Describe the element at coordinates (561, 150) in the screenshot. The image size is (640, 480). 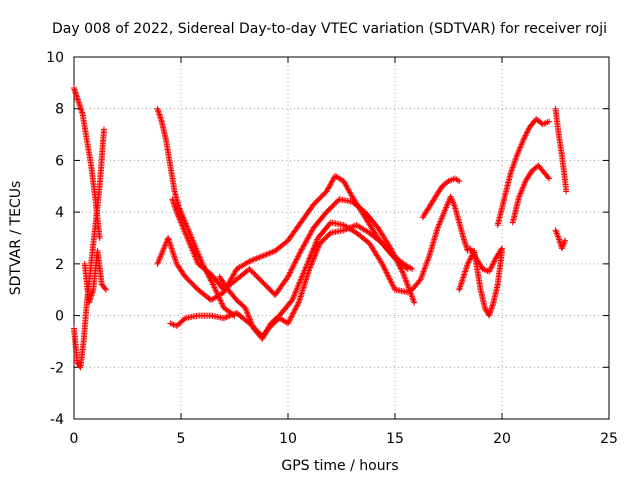
I see `series-track-o` at that location.